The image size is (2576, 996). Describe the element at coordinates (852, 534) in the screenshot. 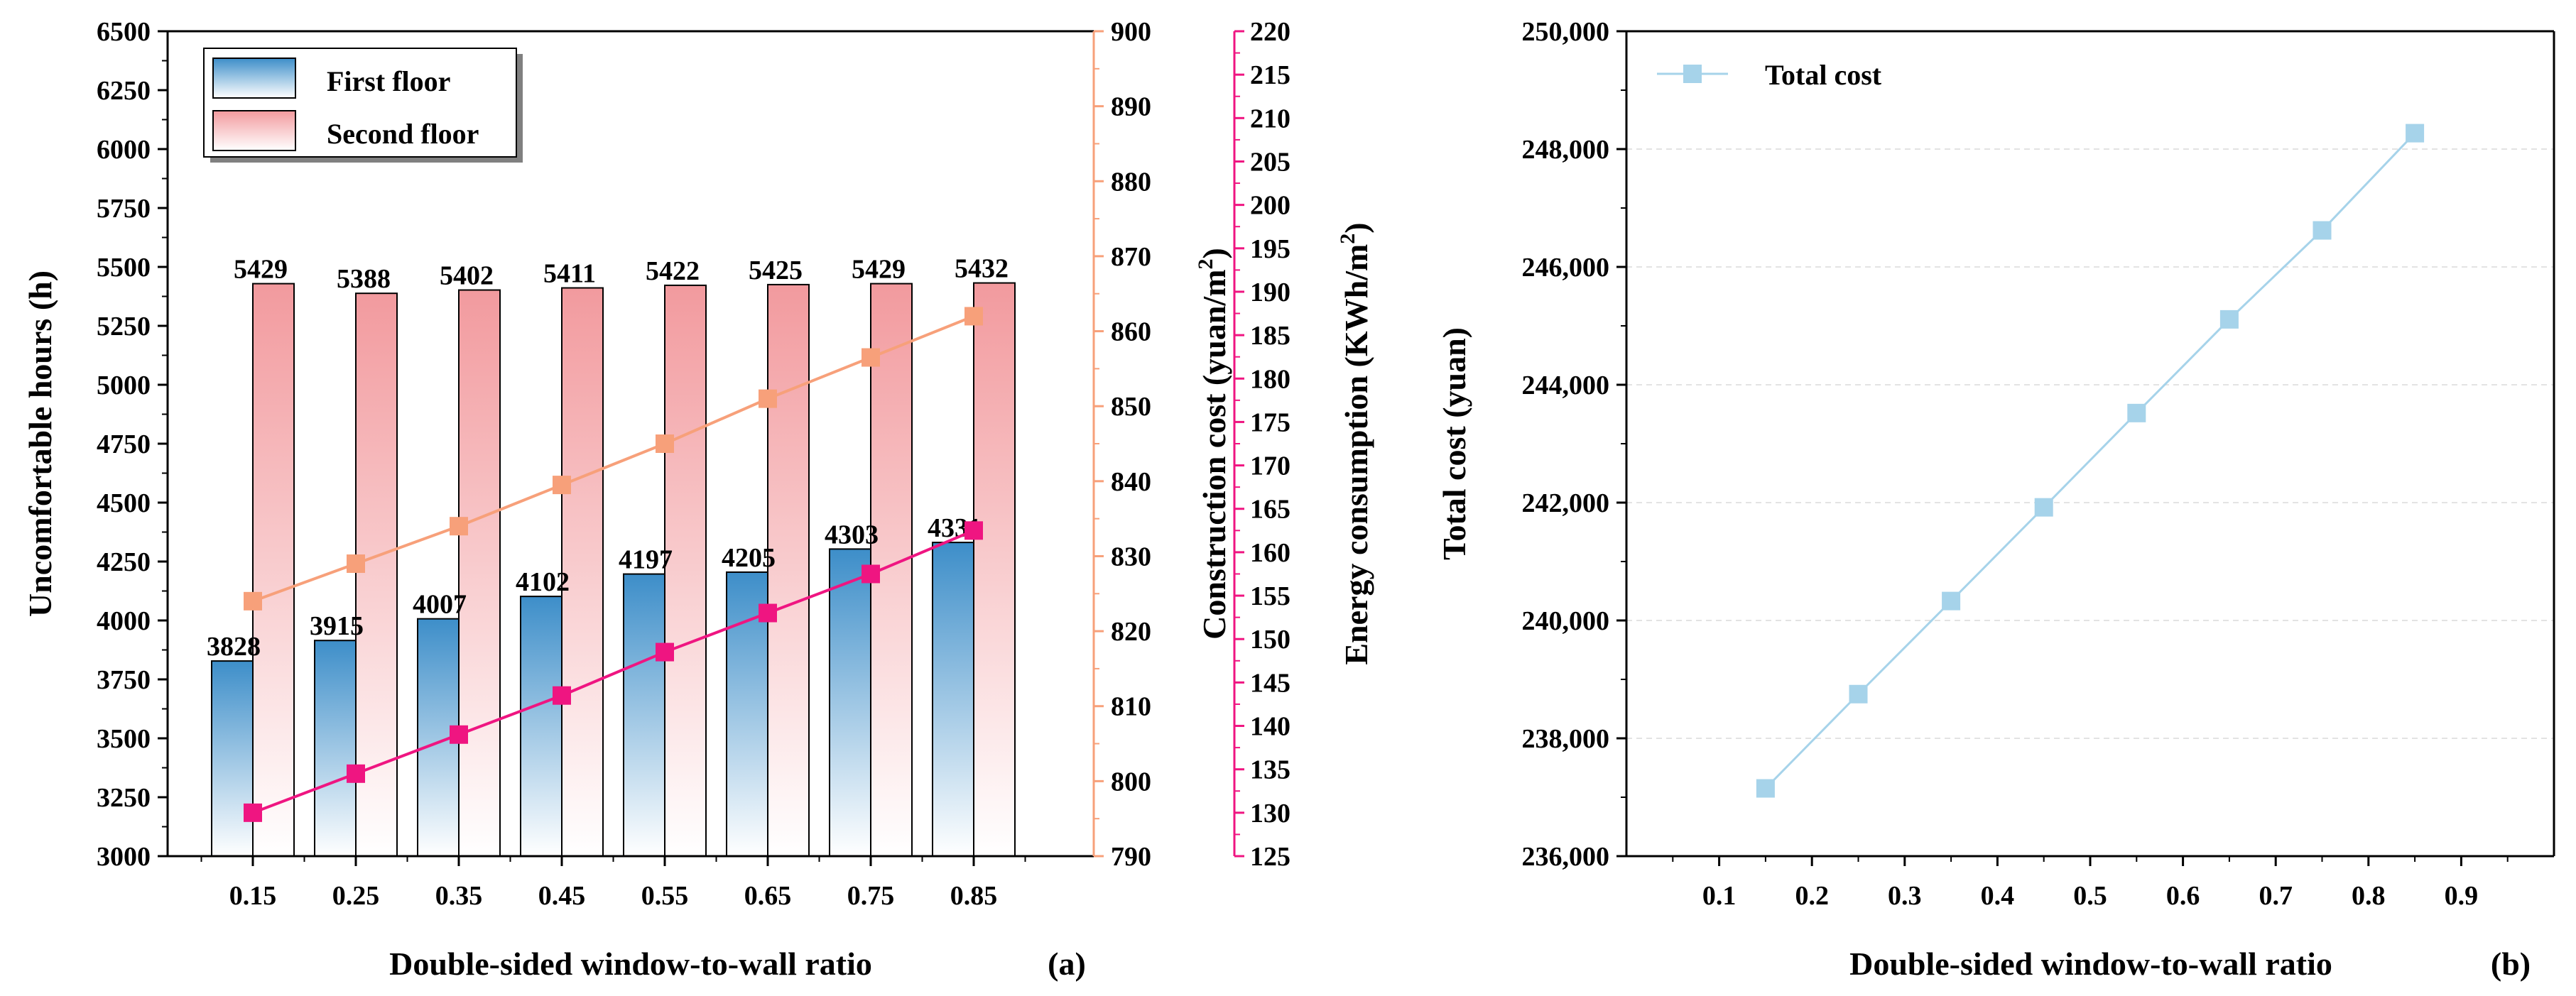

I see `bar-label-first-floor: 4303` at that location.